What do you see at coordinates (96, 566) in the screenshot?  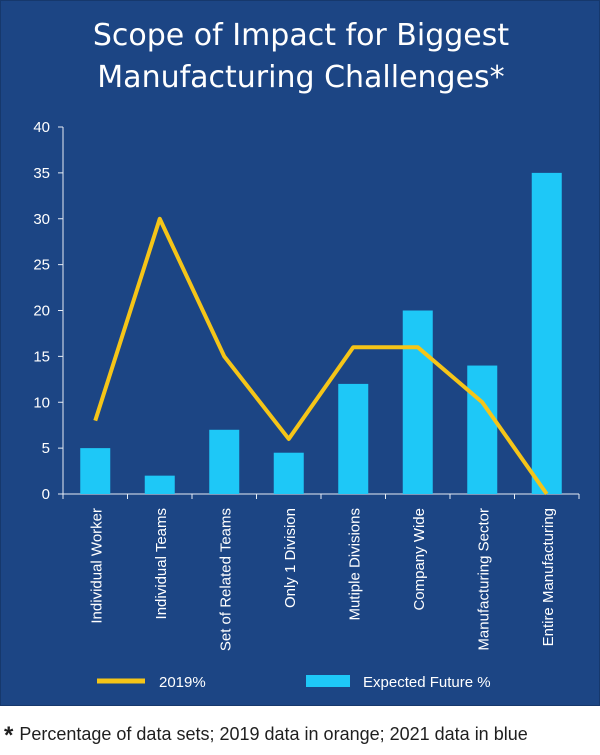 I see `x-category-label: Individual Worker` at bounding box center [96, 566].